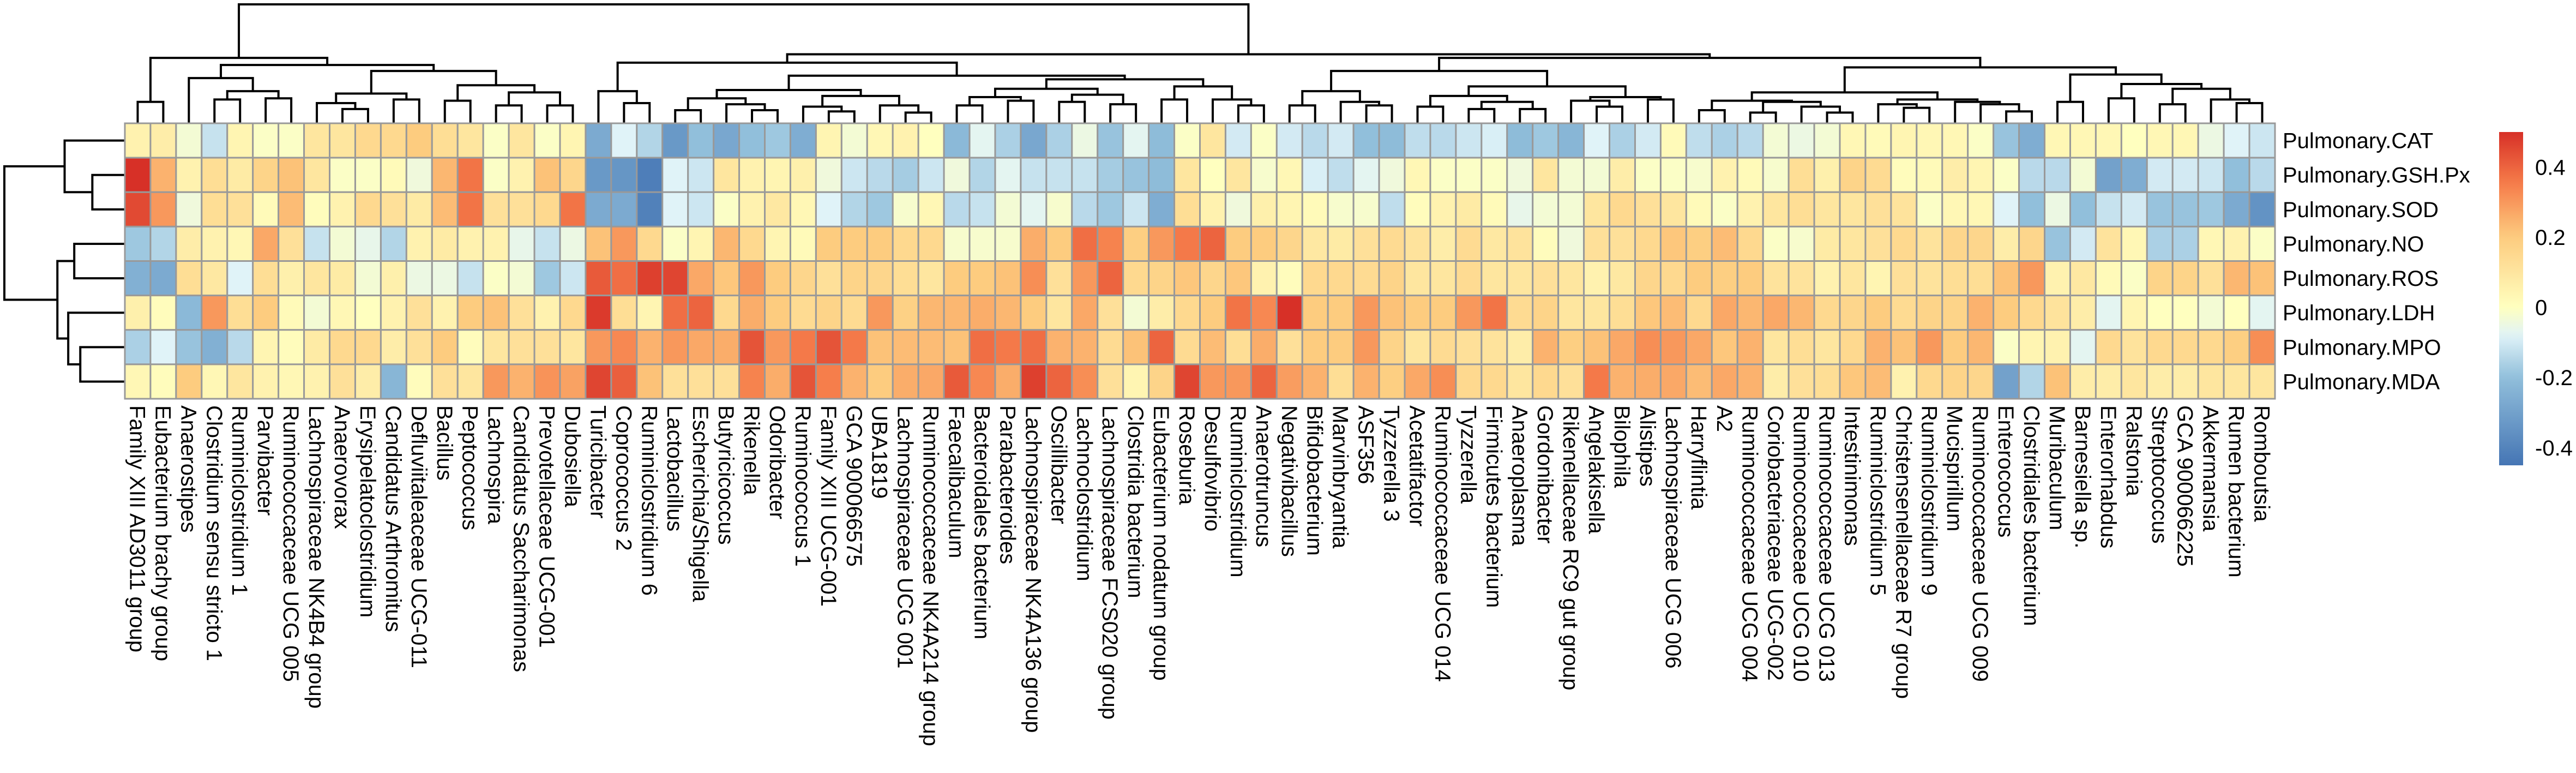 This screenshot has width=2576, height=773. I want to click on column-label: Dubosiella, so click(572, 456).